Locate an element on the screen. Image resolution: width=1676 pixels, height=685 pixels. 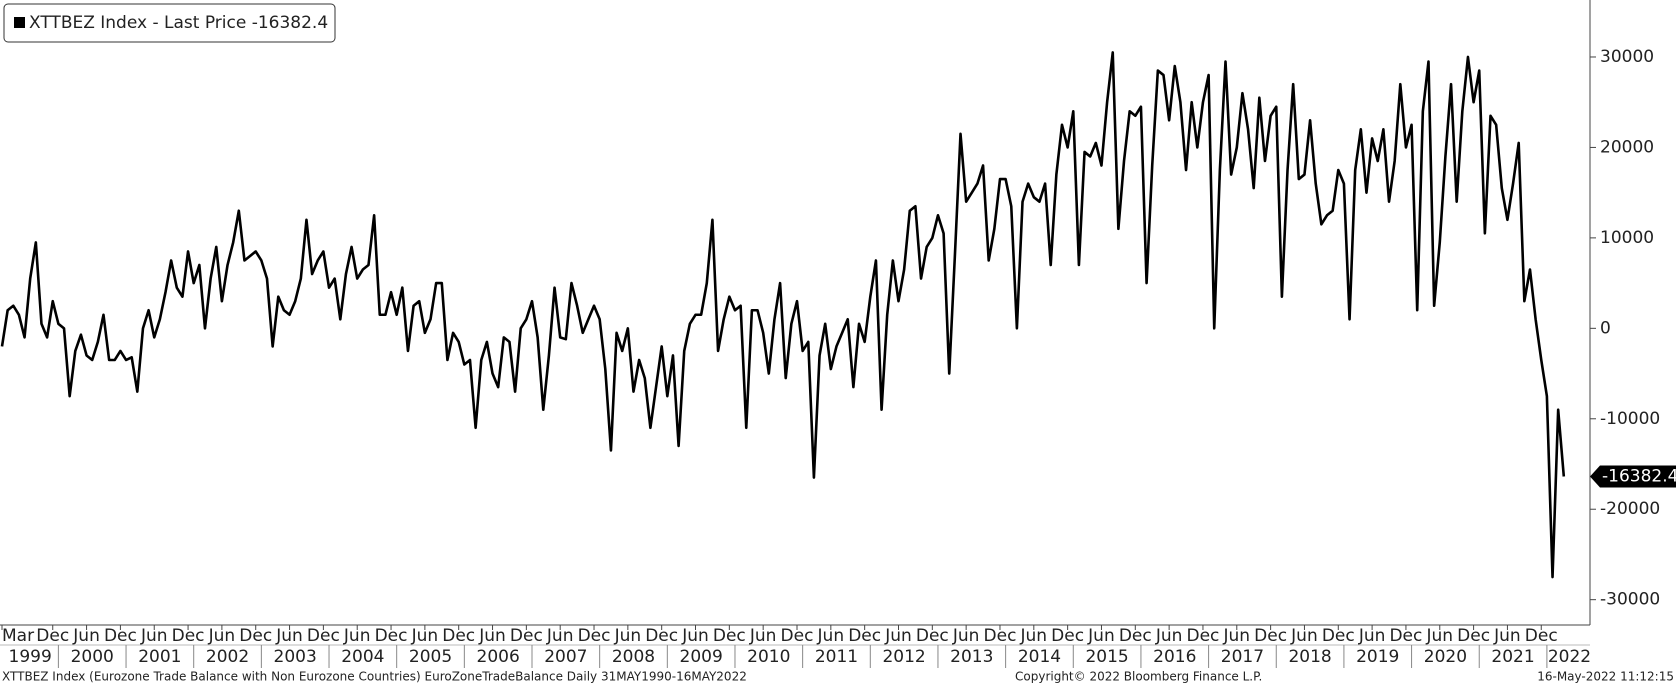
footer-timestamp: 16-May-2022 11:12:15 is located at coordinates (1605, 677).